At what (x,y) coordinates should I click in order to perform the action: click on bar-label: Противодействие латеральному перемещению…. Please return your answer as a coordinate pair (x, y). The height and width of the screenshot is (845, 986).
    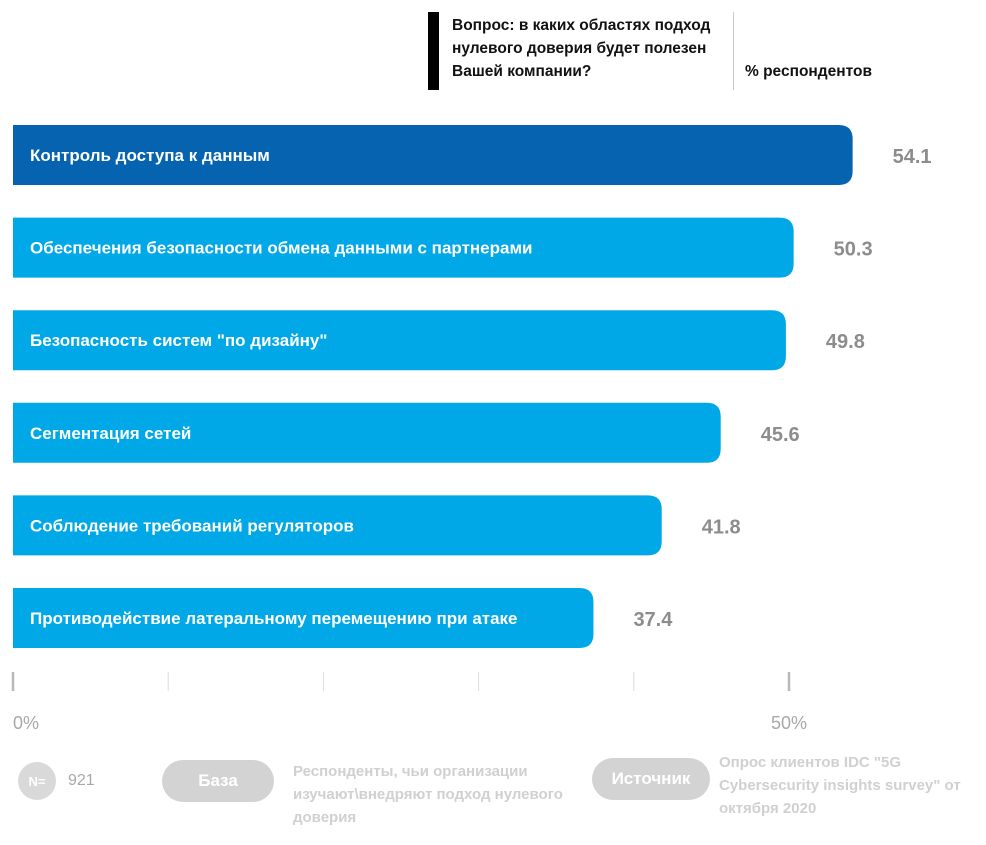
    Looking at the image, I should click on (274, 618).